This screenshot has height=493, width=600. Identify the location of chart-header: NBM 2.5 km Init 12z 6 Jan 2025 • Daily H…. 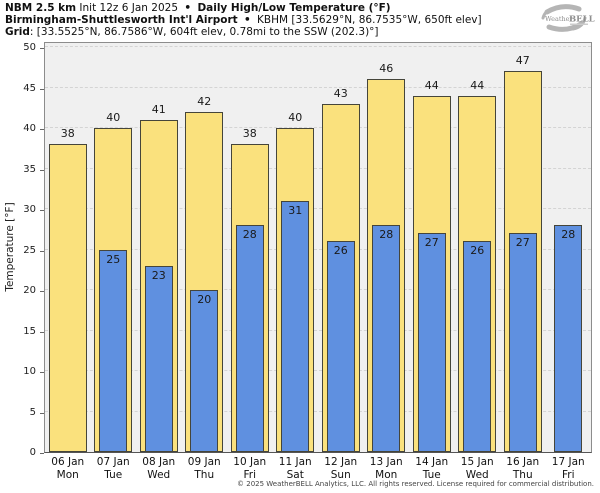
(243, 20).